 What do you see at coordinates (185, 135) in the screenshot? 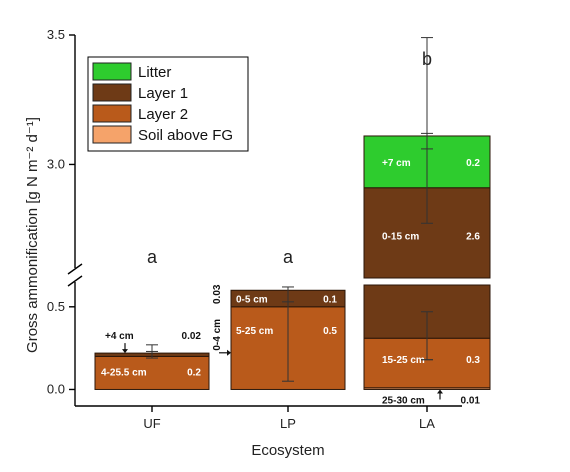
I see `legend-label: Soil above FG` at bounding box center [185, 135].